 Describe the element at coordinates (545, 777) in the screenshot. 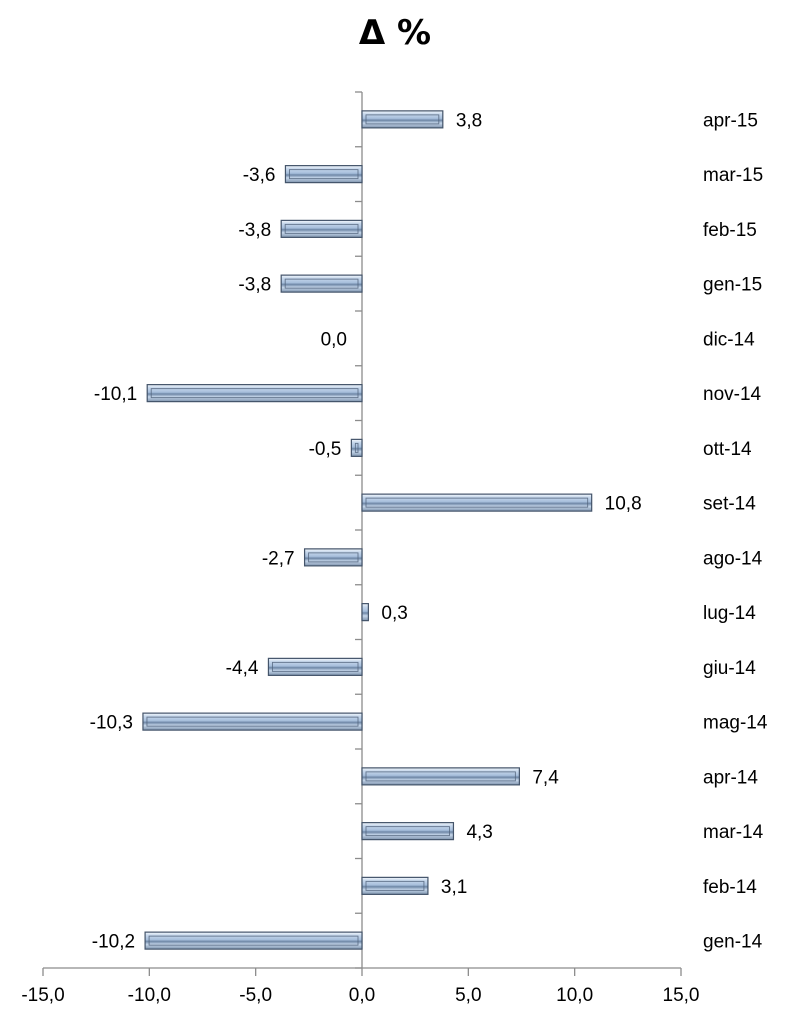

I see `data-label: 7,4` at that location.